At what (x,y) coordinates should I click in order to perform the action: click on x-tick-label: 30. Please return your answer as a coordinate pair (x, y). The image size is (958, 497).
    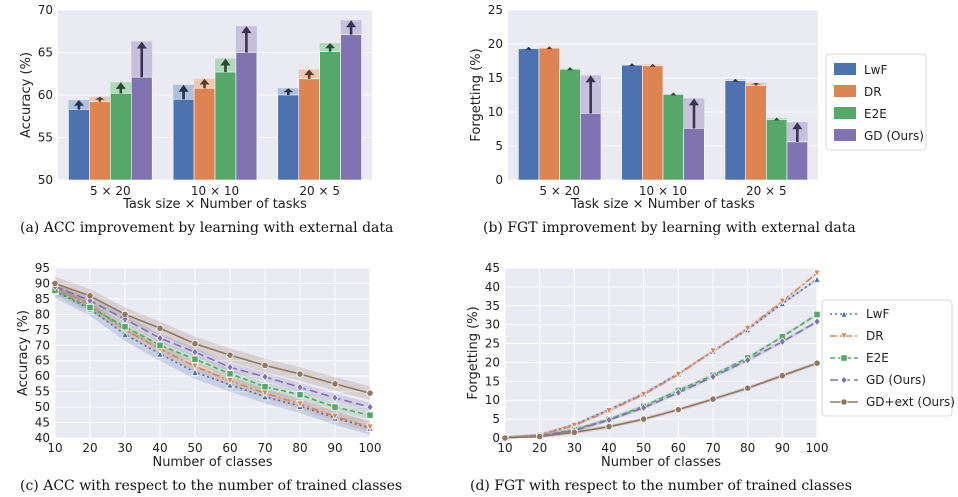
    Looking at the image, I should click on (124, 448).